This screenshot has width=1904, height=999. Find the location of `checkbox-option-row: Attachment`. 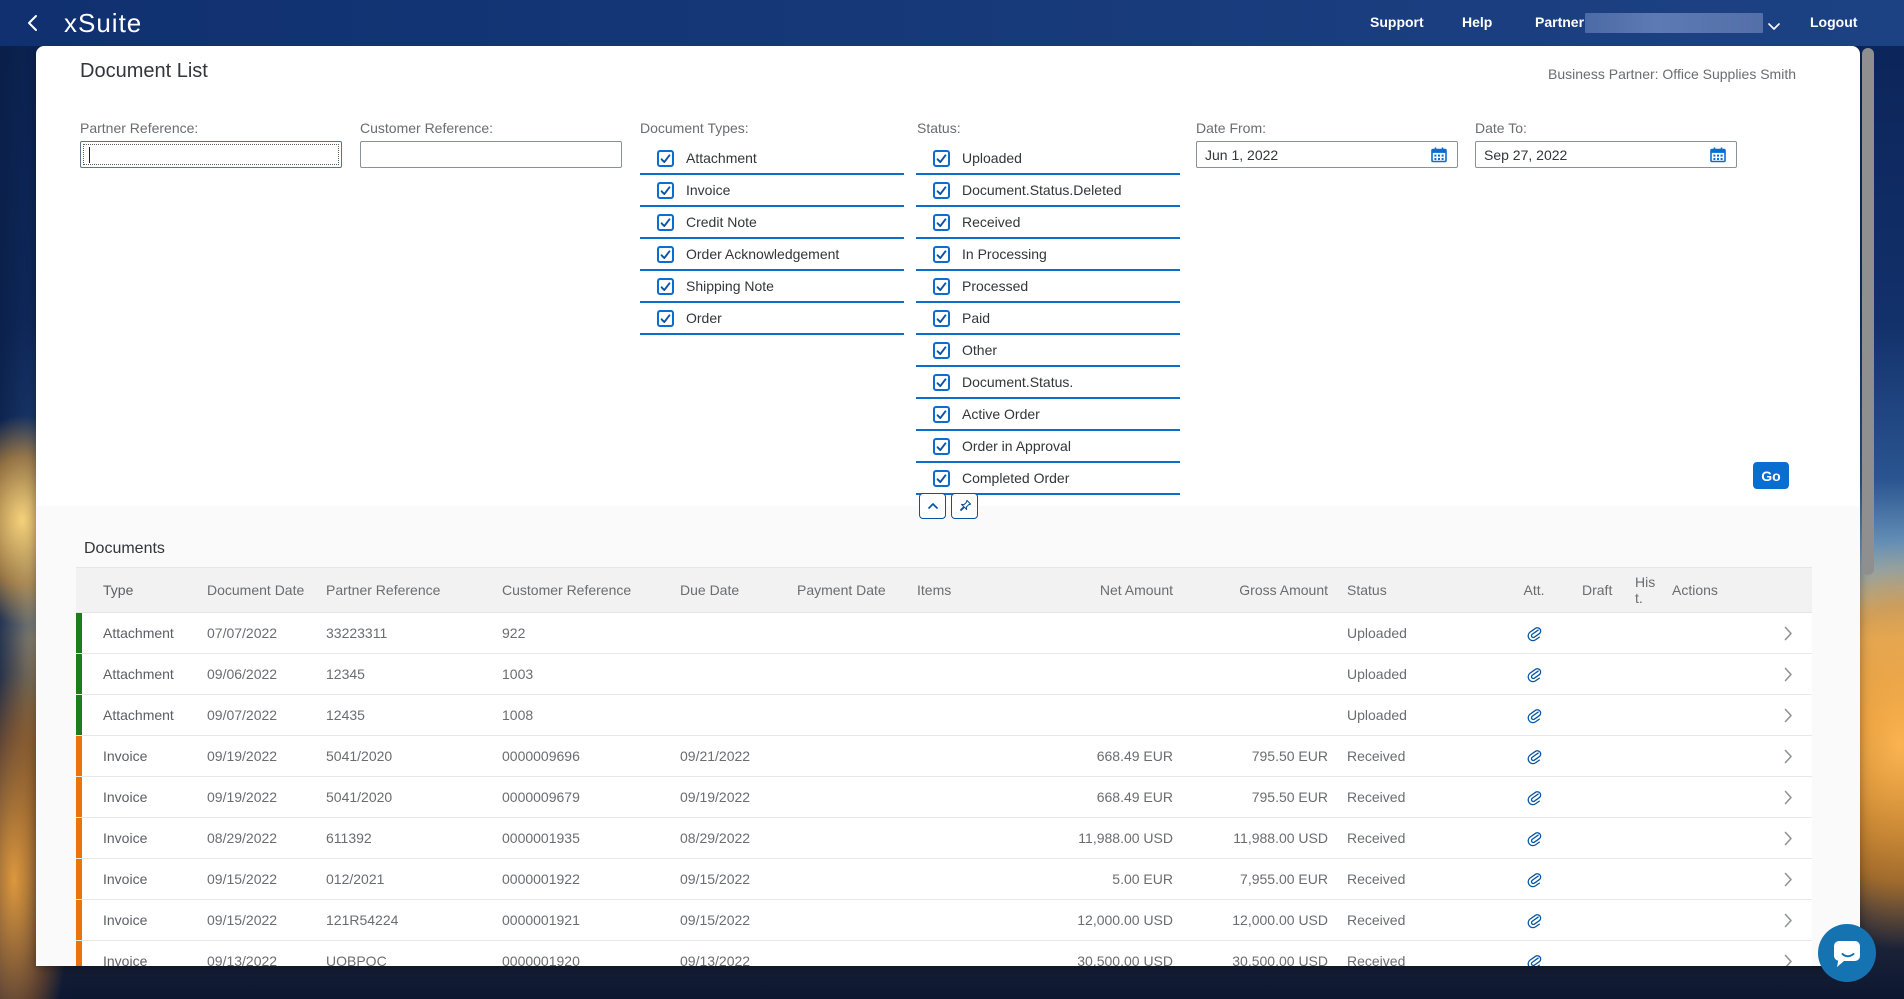

checkbox-option-row: Attachment is located at coordinates (772, 159).